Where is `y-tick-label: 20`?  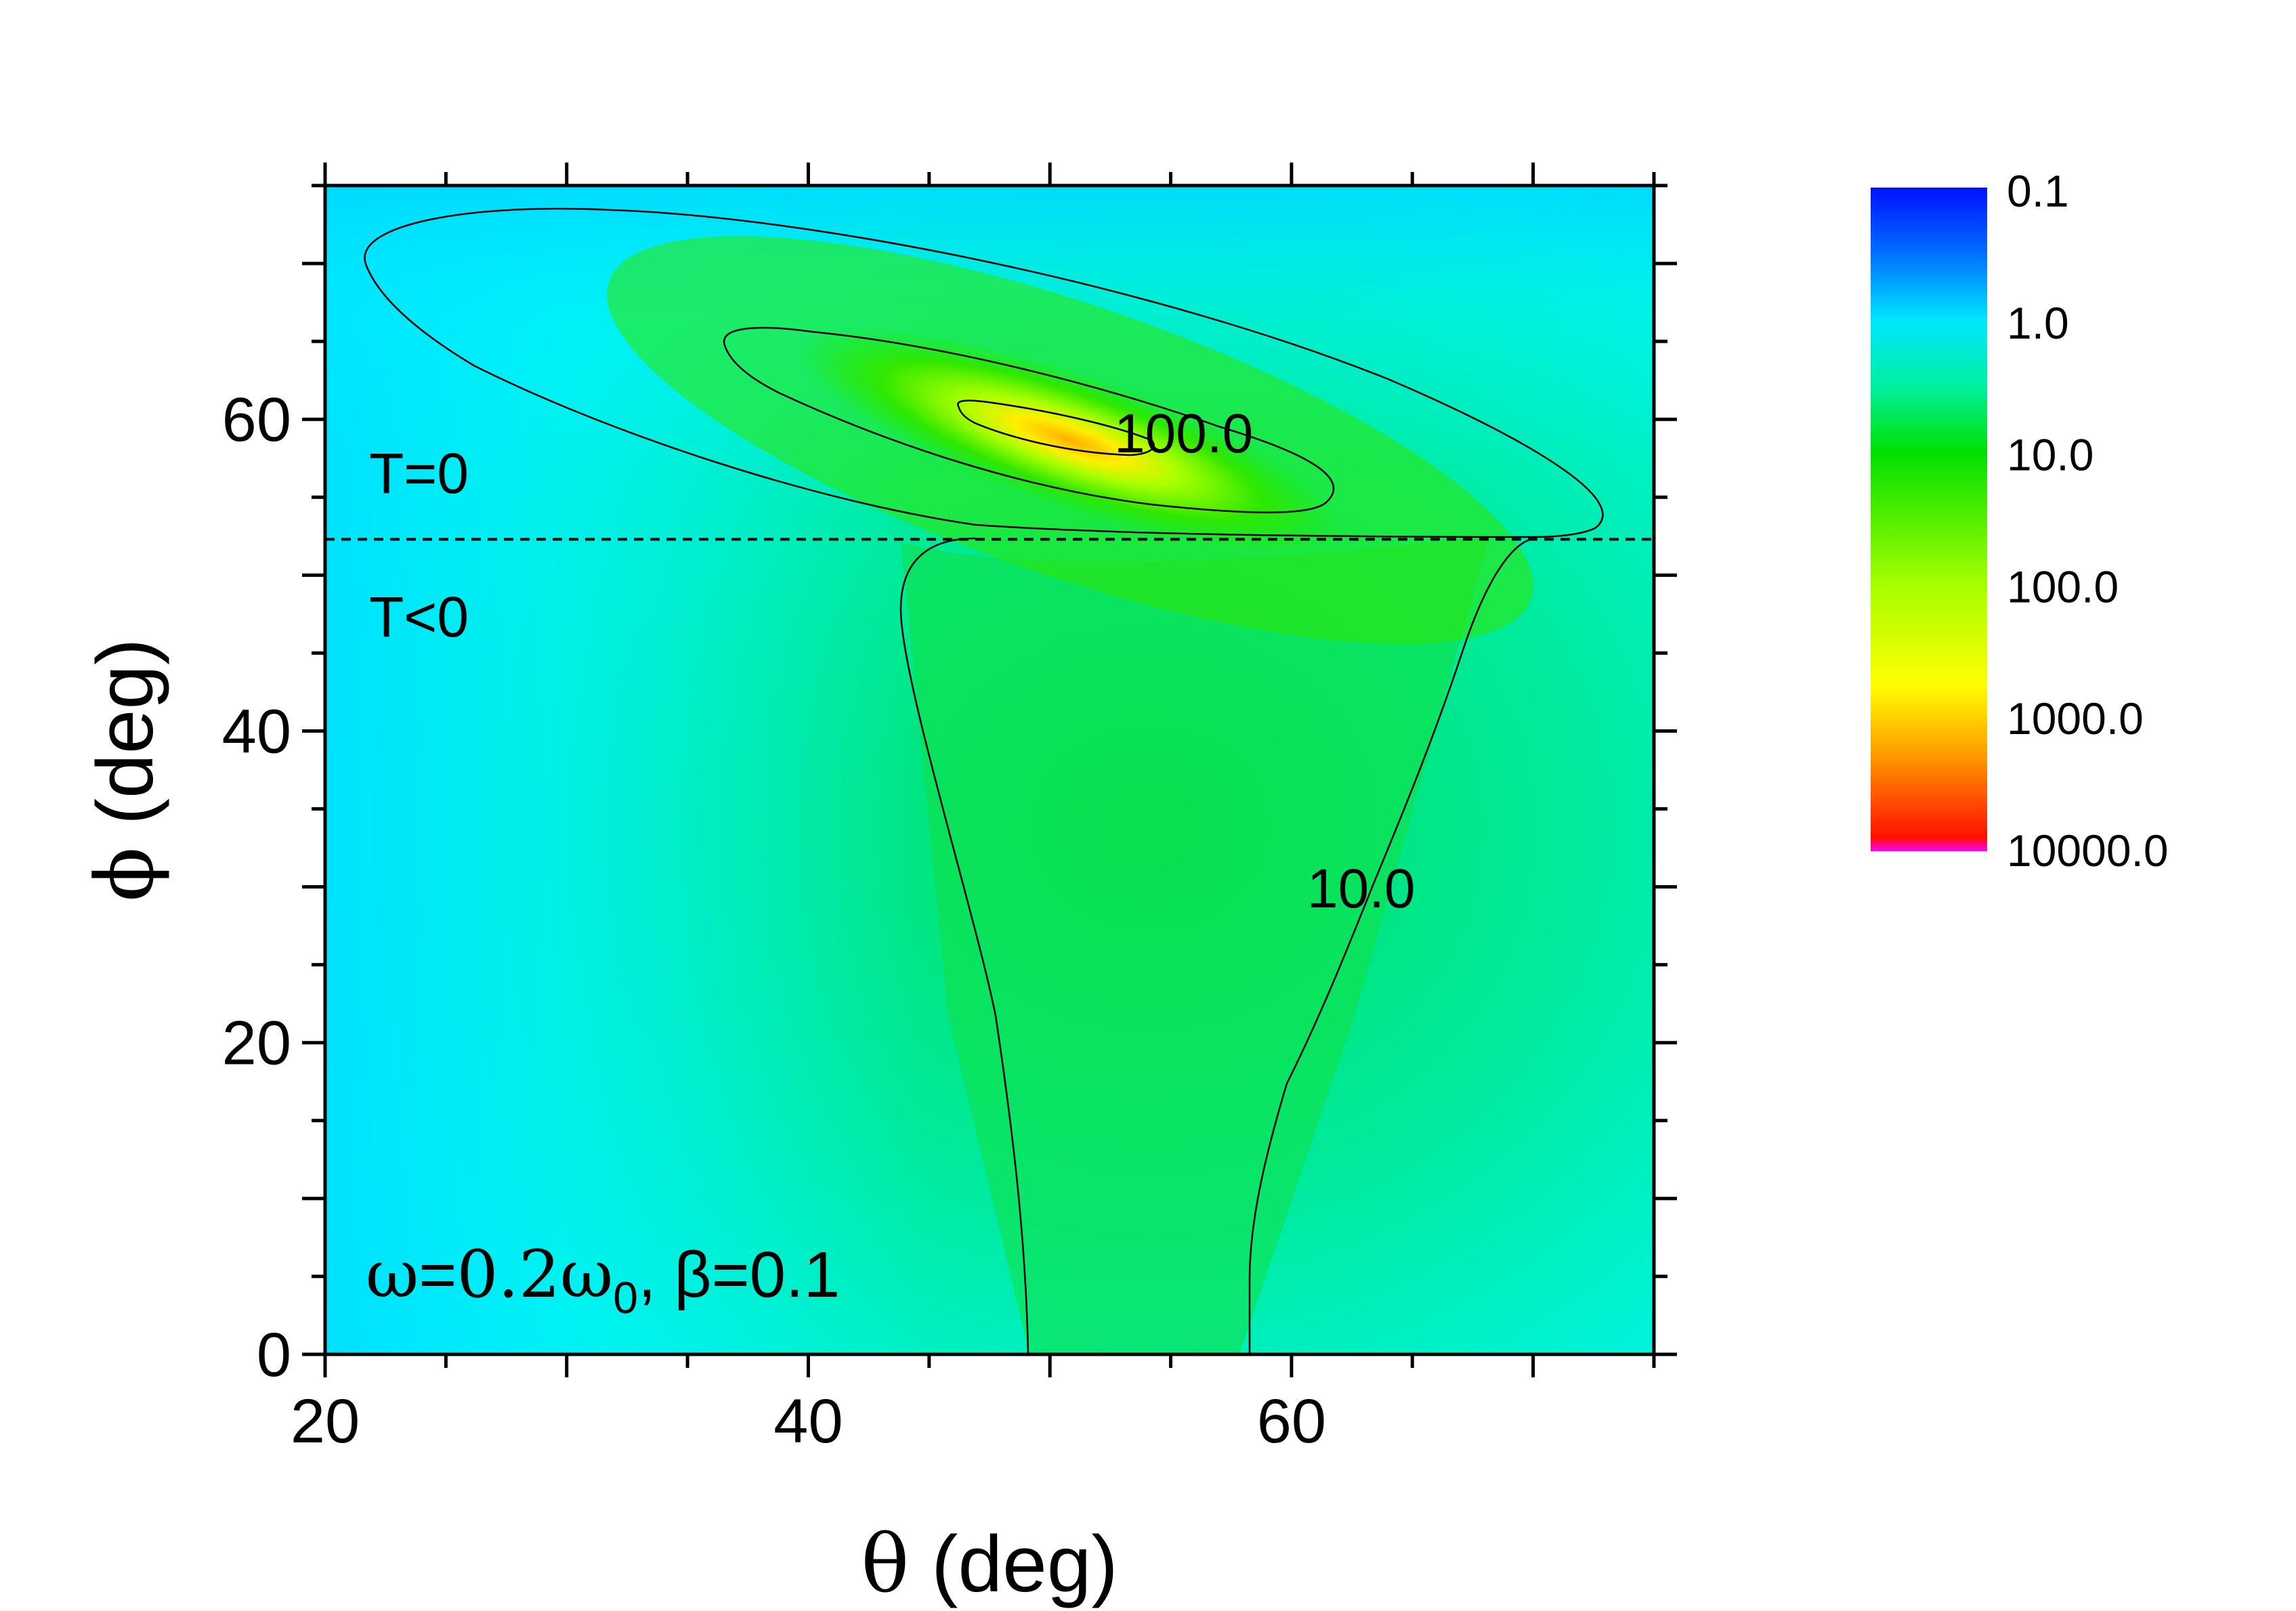 y-tick-label: 20 is located at coordinates (256, 1043).